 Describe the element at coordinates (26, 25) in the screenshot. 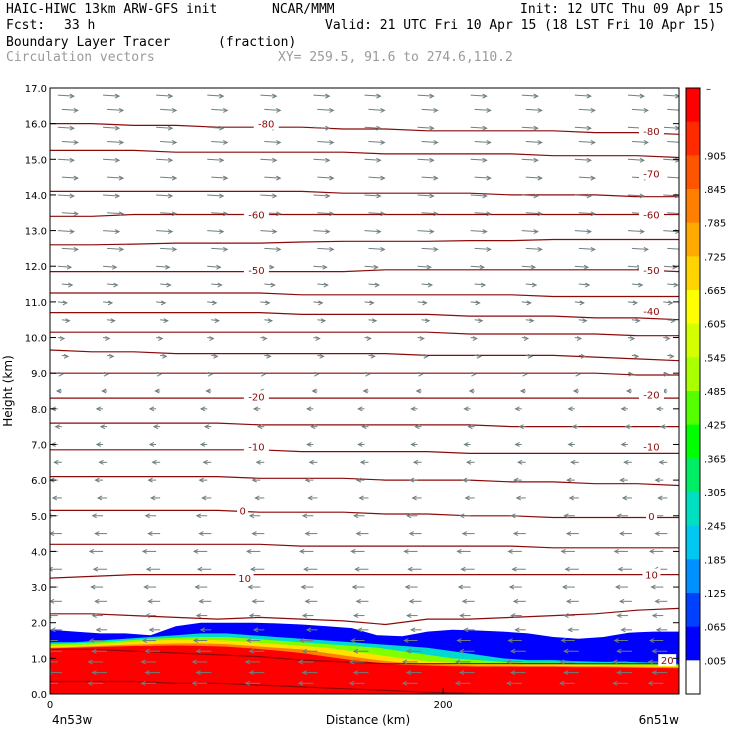

I see `fcst-label: Fcst:` at that location.